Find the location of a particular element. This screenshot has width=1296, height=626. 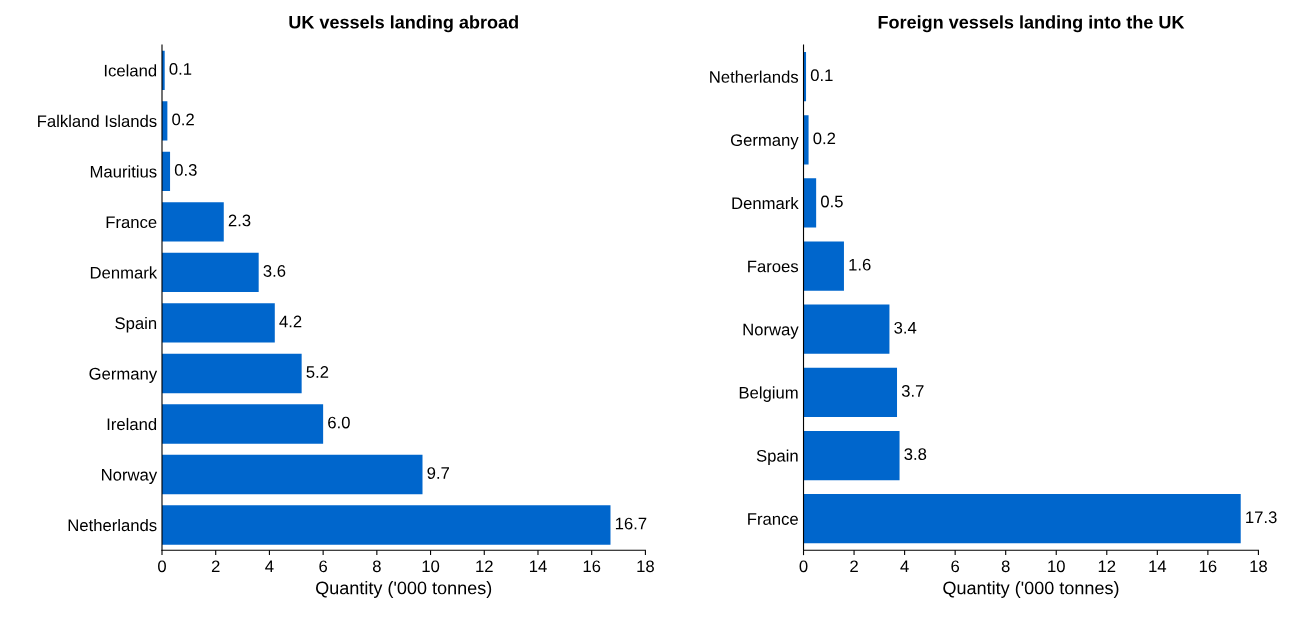

data-label: 0.5 is located at coordinates (831, 201).